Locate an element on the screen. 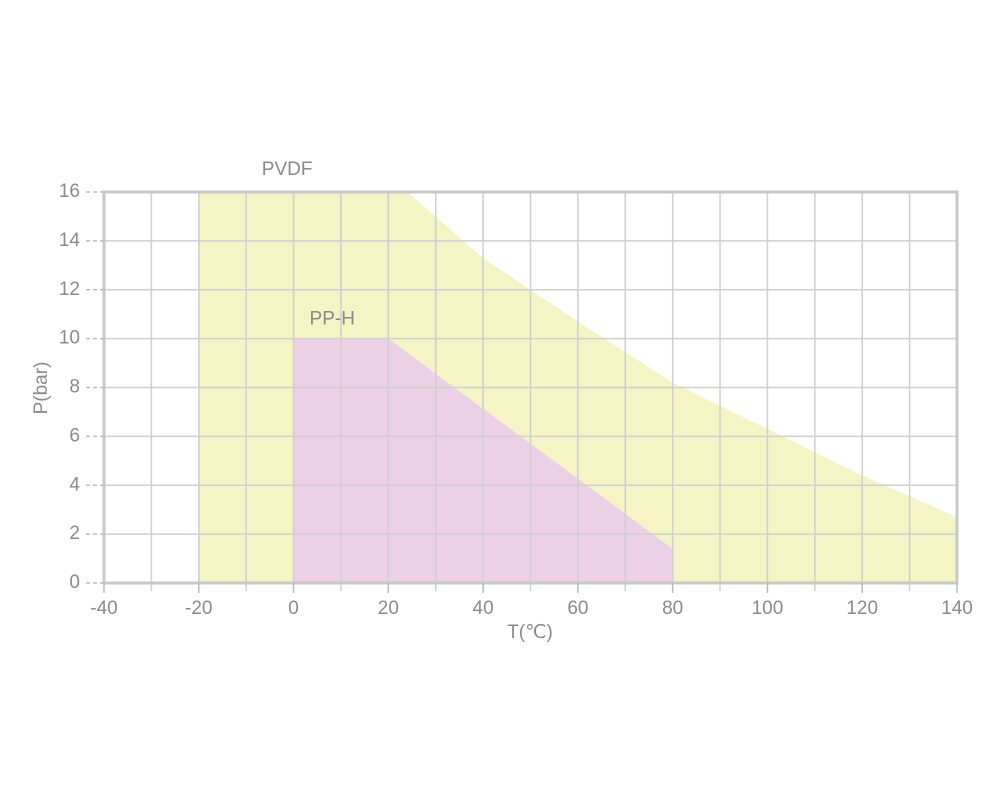 The height and width of the screenshot is (805, 1000). series-label: PVDF is located at coordinates (287, 169).